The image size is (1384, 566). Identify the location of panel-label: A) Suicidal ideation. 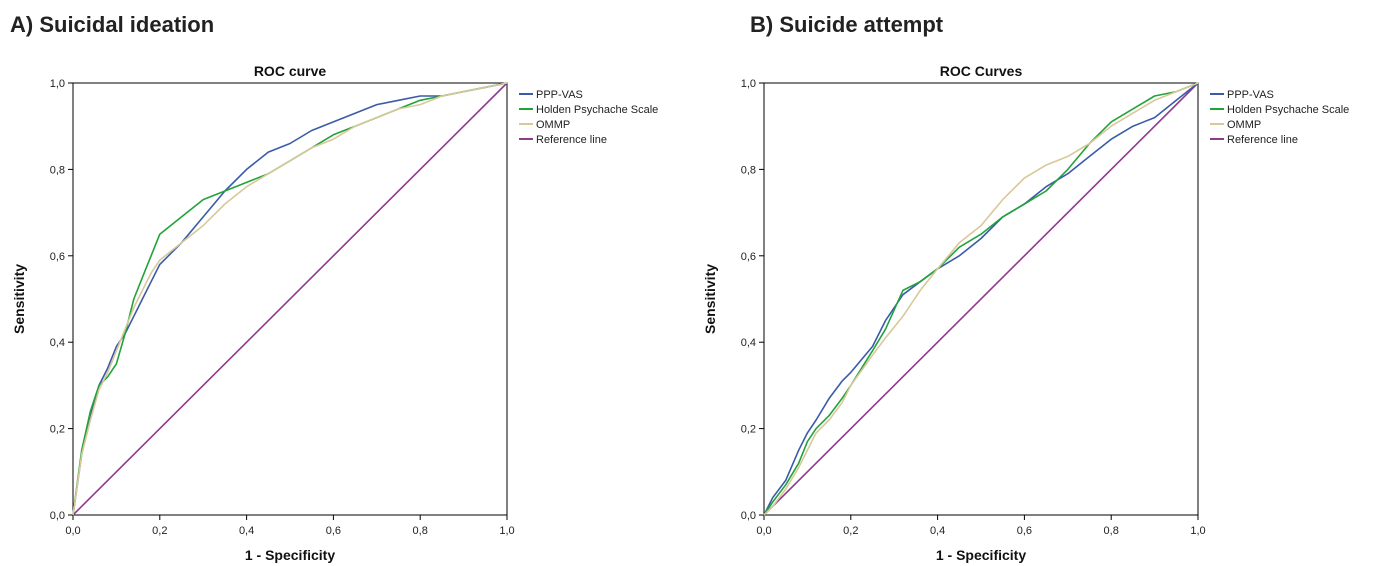
(112, 24).